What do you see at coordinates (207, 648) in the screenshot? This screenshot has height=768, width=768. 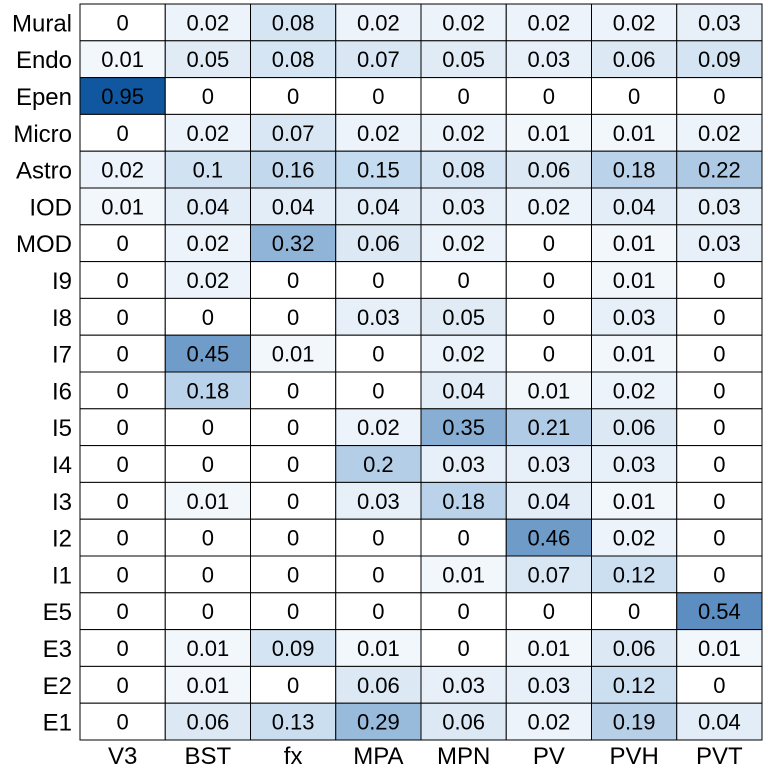 I see `heatmap-cell-e3-bst` at bounding box center [207, 648].